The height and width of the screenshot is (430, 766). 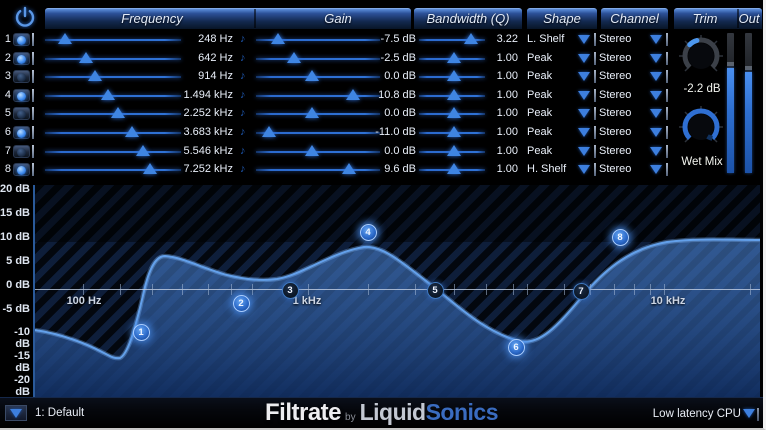 I want to click on master-power-button, so click(x=25, y=17).